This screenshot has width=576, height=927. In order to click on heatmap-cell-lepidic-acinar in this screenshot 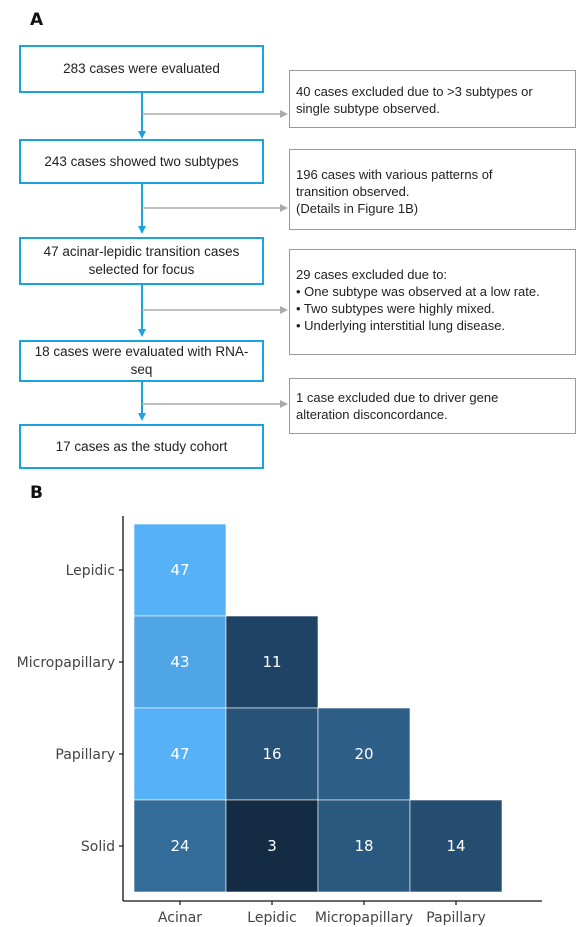, I will do `click(180, 570)`.